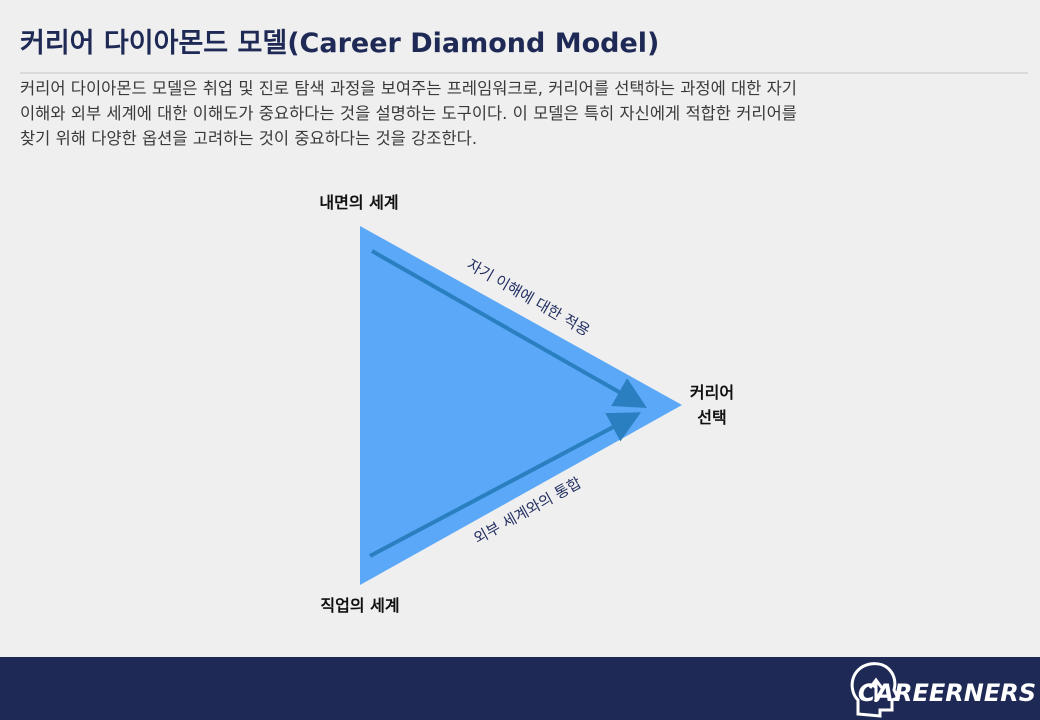 The width and height of the screenshot is (1040, 720). What do you see at coordinates (339, 43) in the screenshot?
I see `title: 커리어 다이아몬드 모델(Career Diamond Model)` at bounding box center [339, 43].